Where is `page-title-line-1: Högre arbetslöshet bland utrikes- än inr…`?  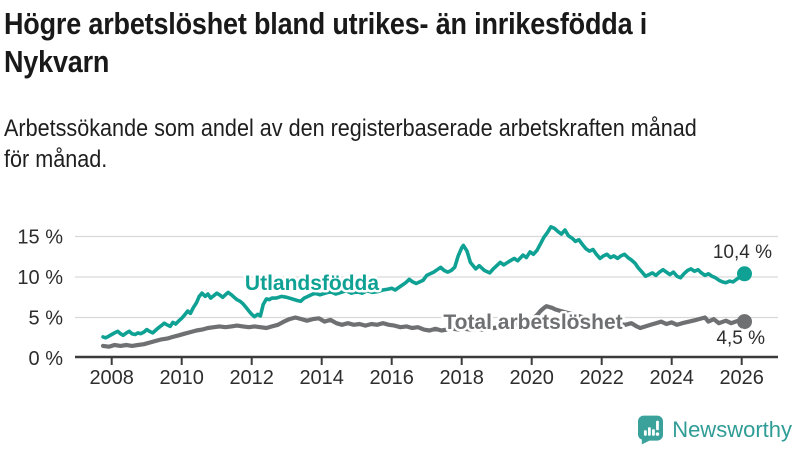
page-title-line-1: Högre arbetslöshet bland utrikes- än inr… is located at coordinates (326, 23).